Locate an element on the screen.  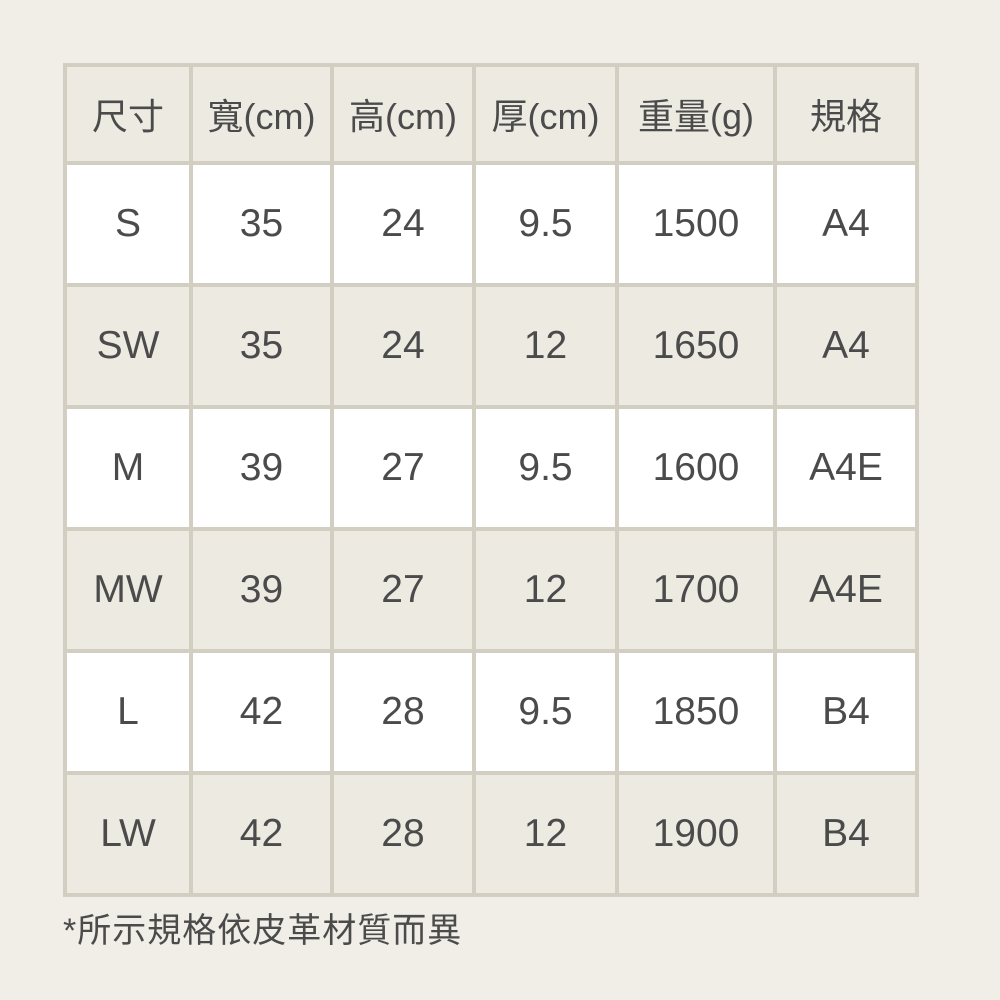
table-row-l: L 42 28 9.5 1850 B4 is located at coordinates (491, 712).